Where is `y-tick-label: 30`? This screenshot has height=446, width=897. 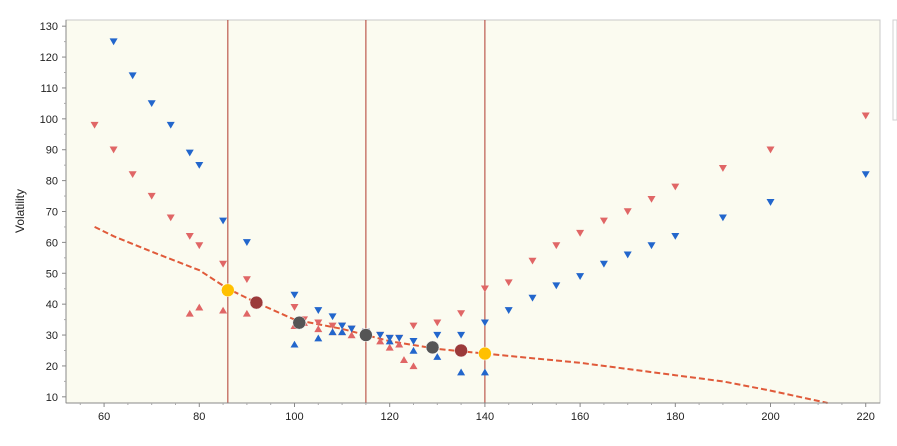
y-tick-label: 30 is located at coordinates (52, 336).